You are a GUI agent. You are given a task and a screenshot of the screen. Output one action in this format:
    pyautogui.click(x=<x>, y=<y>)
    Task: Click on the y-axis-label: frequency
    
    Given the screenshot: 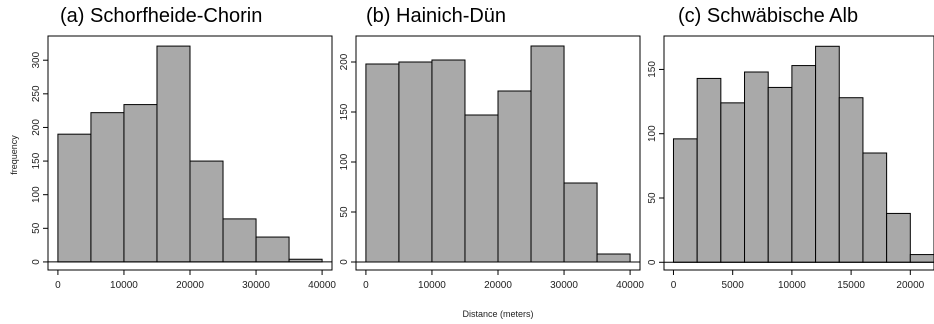 What is the action you would take?
    pyautogui.click(x=14, y=155)
    